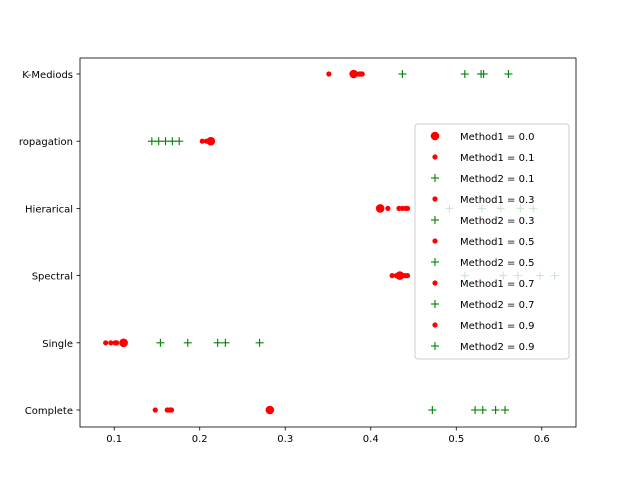 This screenshot has height=484, width=640. What do you see at coordinates (497, 179) in the screenshot?
I see `legend-label-3: Method2 = 0.1` at bounding box center [497, 179].